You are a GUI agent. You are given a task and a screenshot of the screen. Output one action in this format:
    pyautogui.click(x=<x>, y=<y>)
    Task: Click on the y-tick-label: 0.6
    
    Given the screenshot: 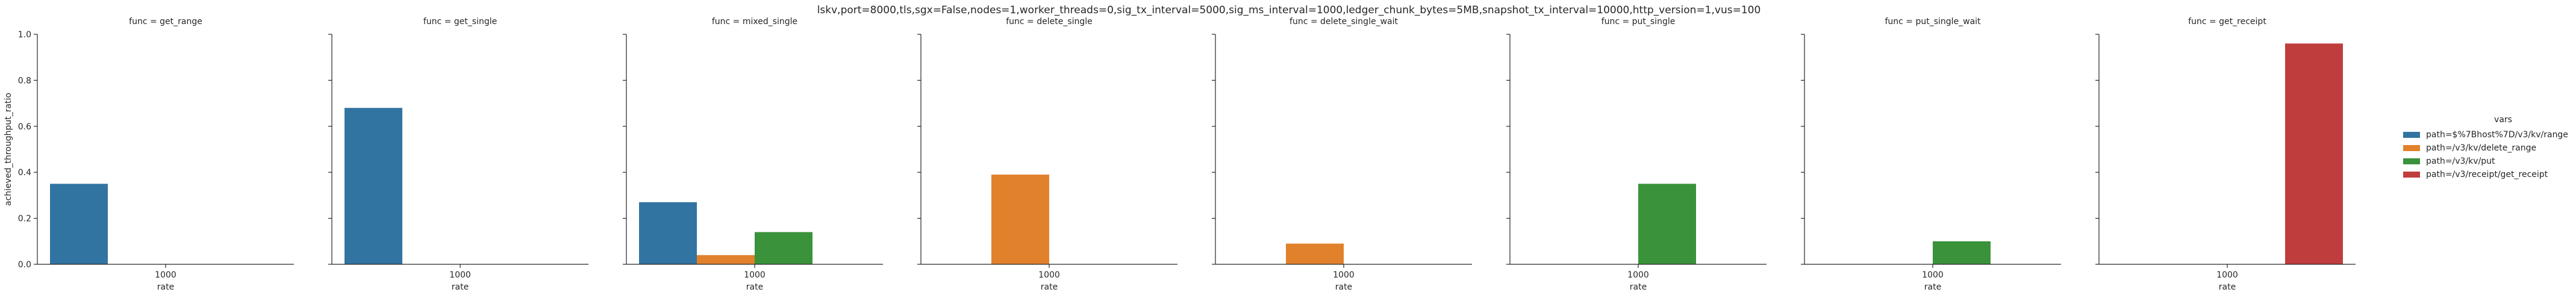 What is the action you would take?
    pyautogui.click(x=24, y=127)
    